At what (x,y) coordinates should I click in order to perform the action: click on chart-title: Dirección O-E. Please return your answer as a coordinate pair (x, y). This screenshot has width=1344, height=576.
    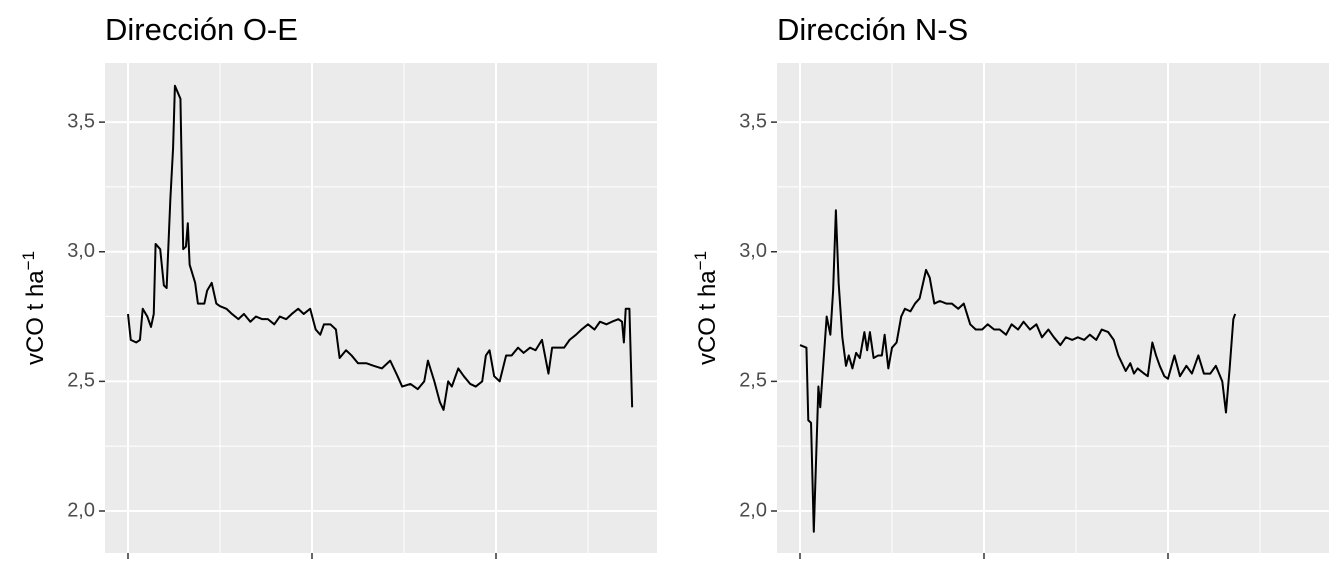
    Looking at the image, I should click on (201, 29).